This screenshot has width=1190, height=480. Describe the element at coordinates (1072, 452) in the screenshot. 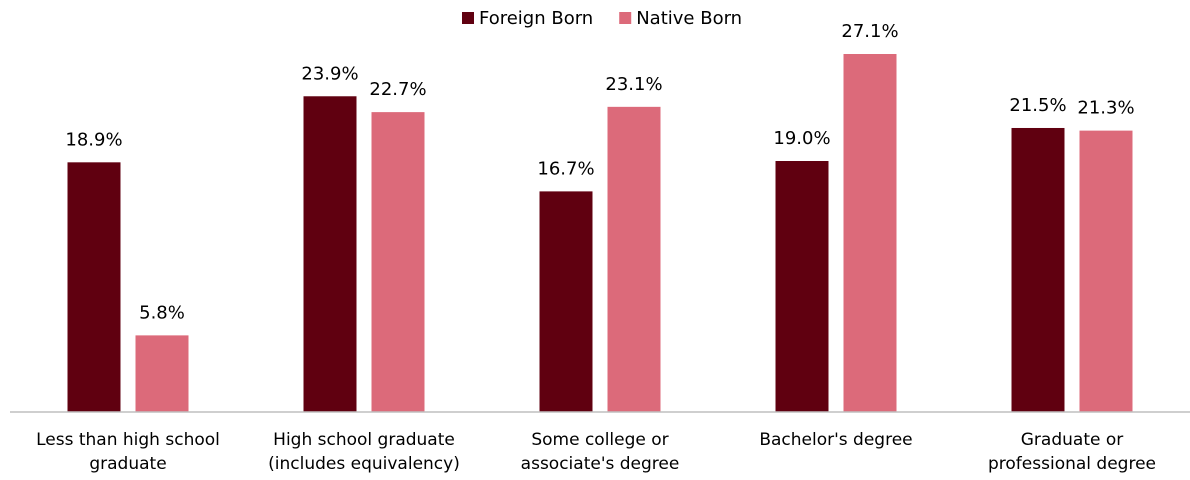

I see `x-tick-label: Graduate or professional degree` at that location.